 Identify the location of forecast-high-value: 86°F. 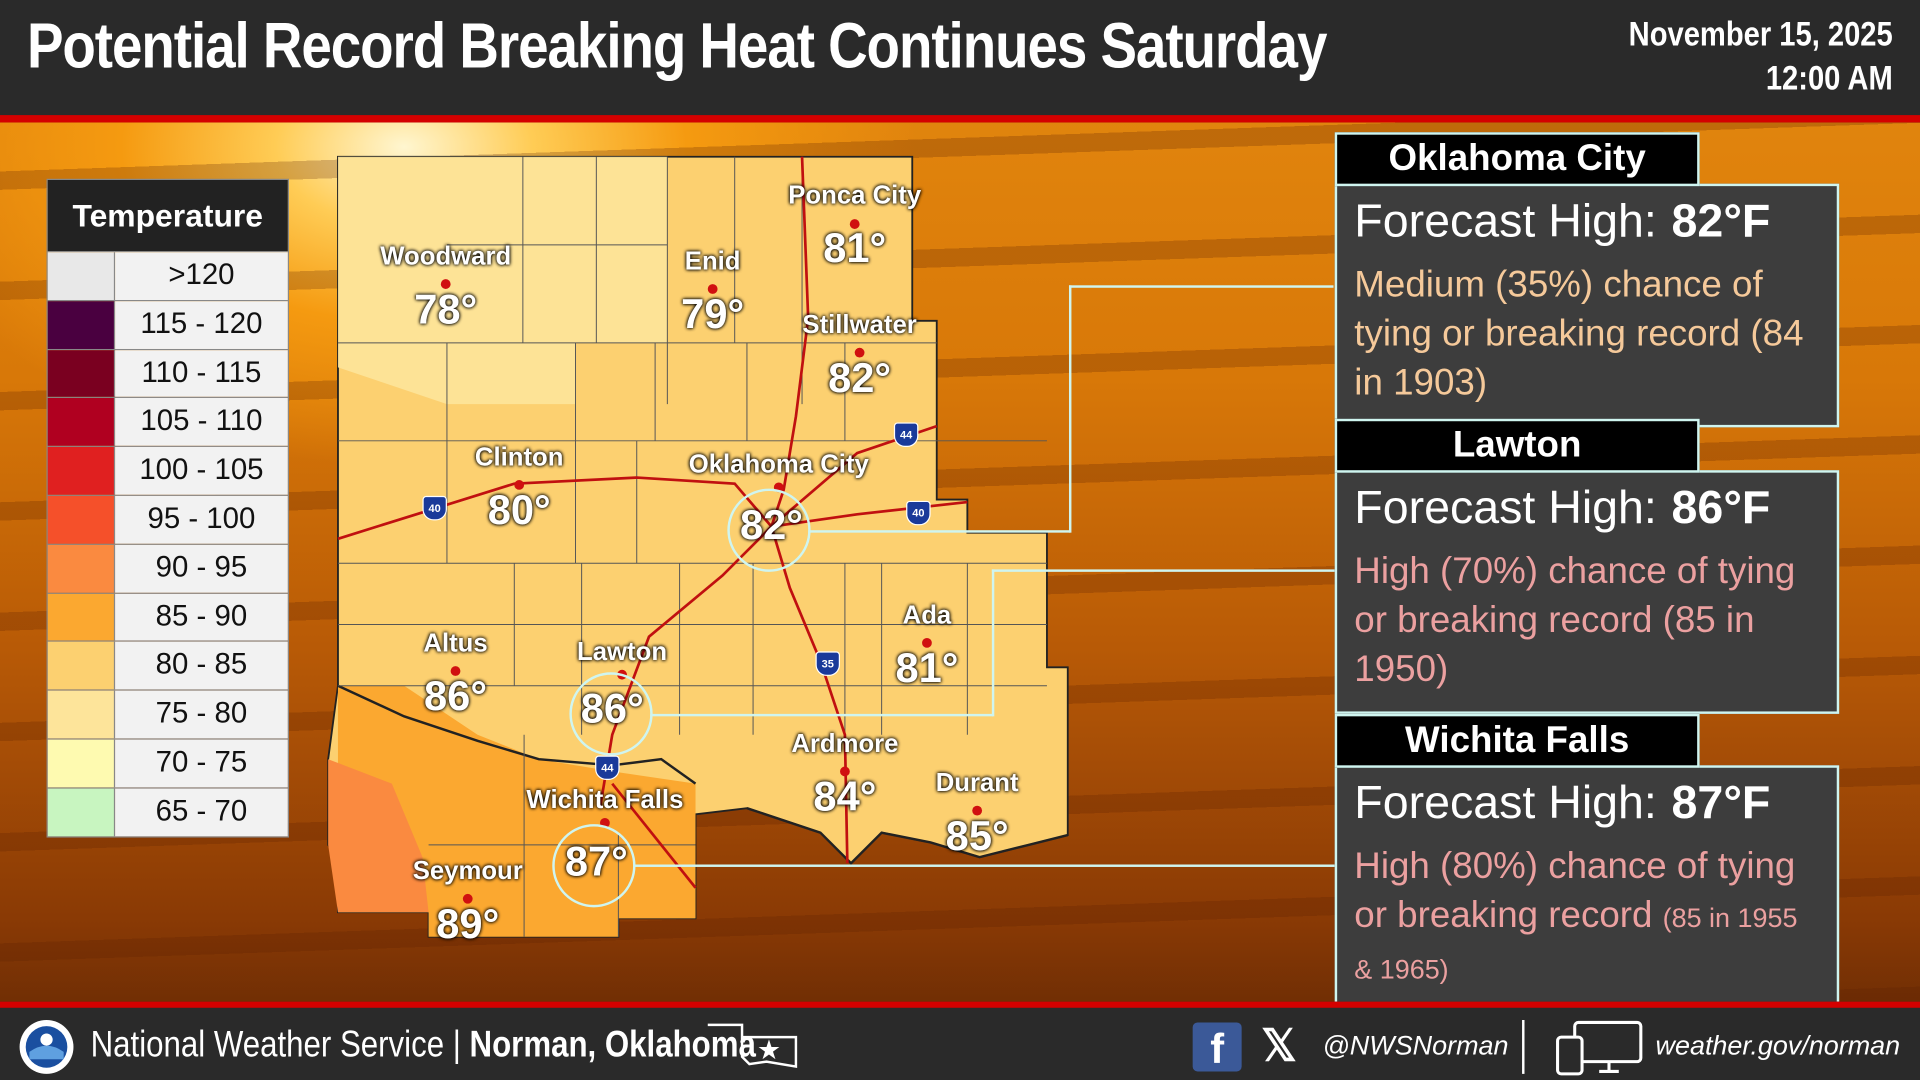
(1721, 508).